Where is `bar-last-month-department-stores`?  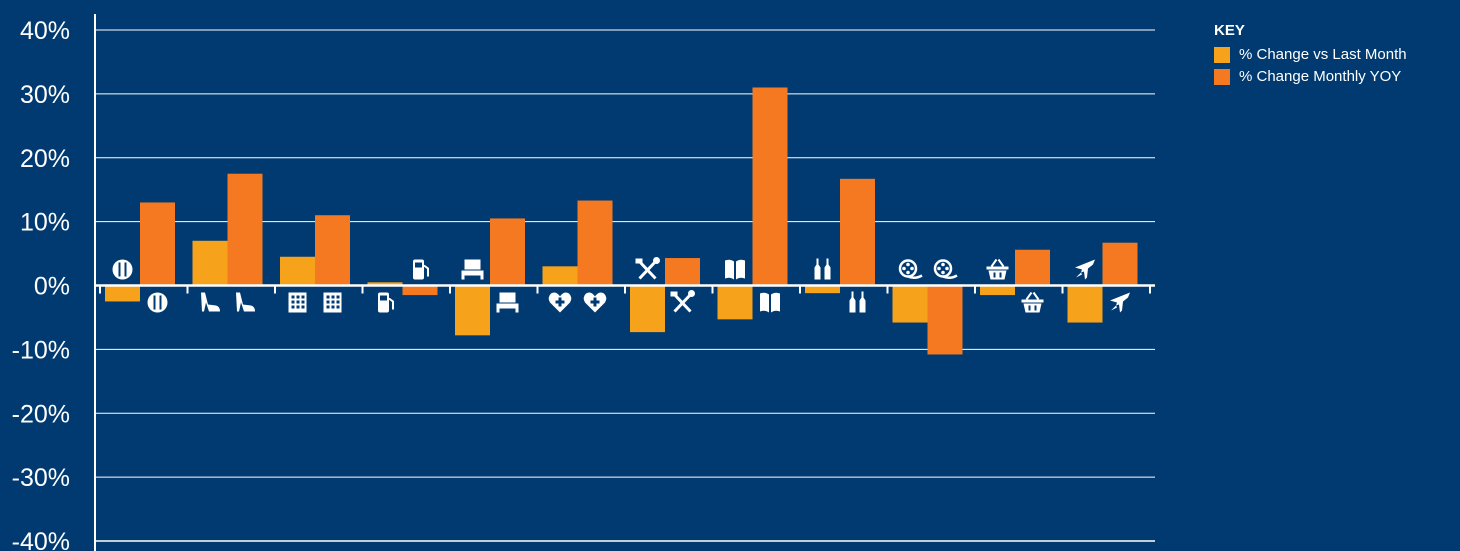
bar-last-month-department-stores is located at coordinates (297, 271).